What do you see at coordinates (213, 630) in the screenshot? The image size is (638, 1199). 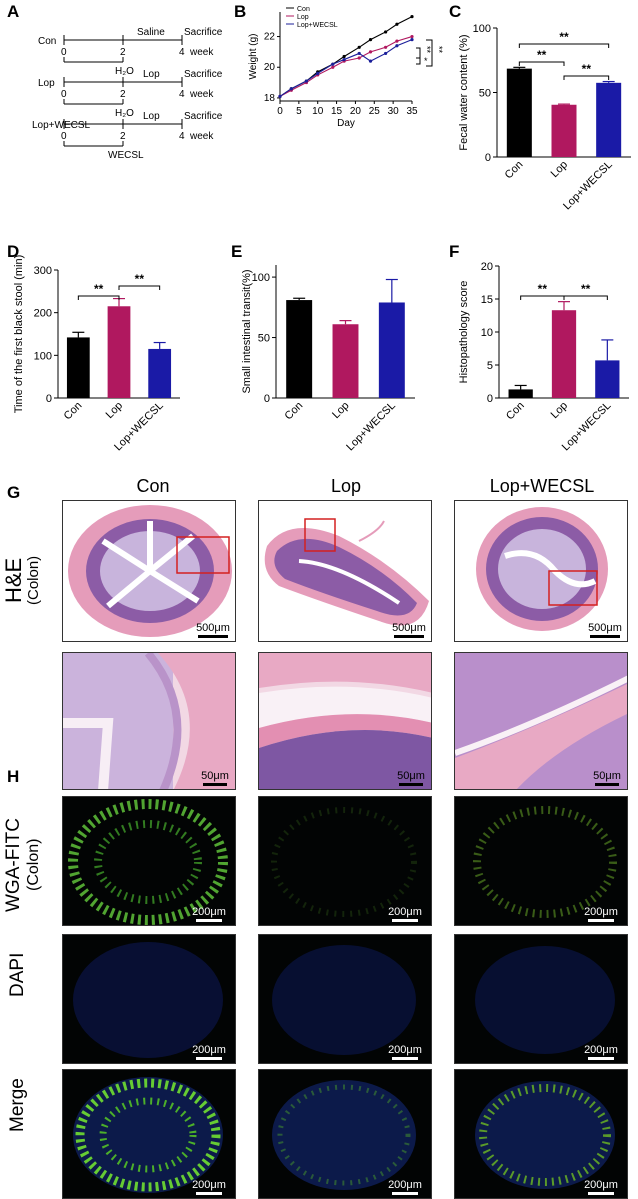 I see `scale-bar: 500μm` at bounding box center [213, 630].